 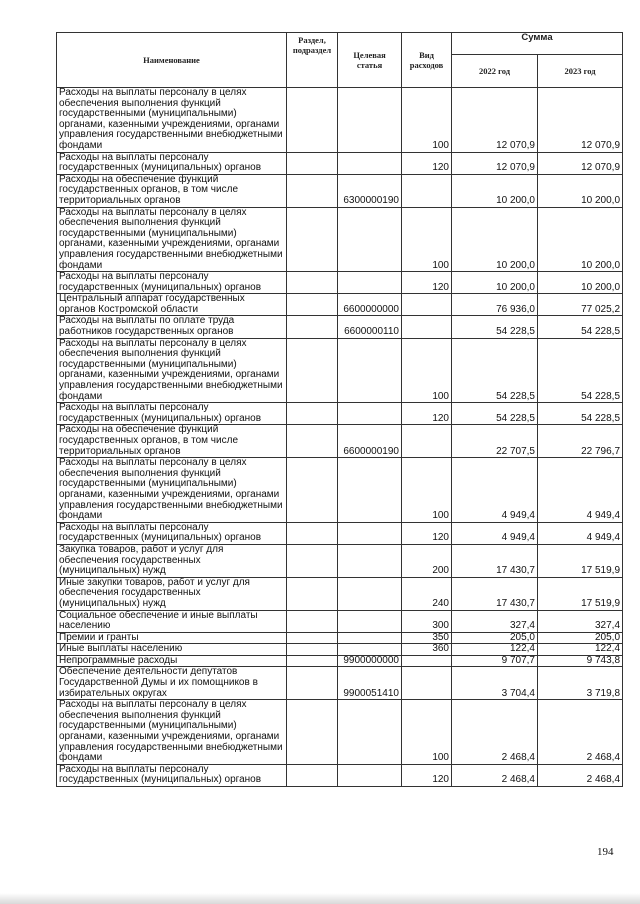 What do you see at coordinates (494, 305) in the screenshot?
I see `cell-y2022: 76 936,0` at bounding box center [494, 305].